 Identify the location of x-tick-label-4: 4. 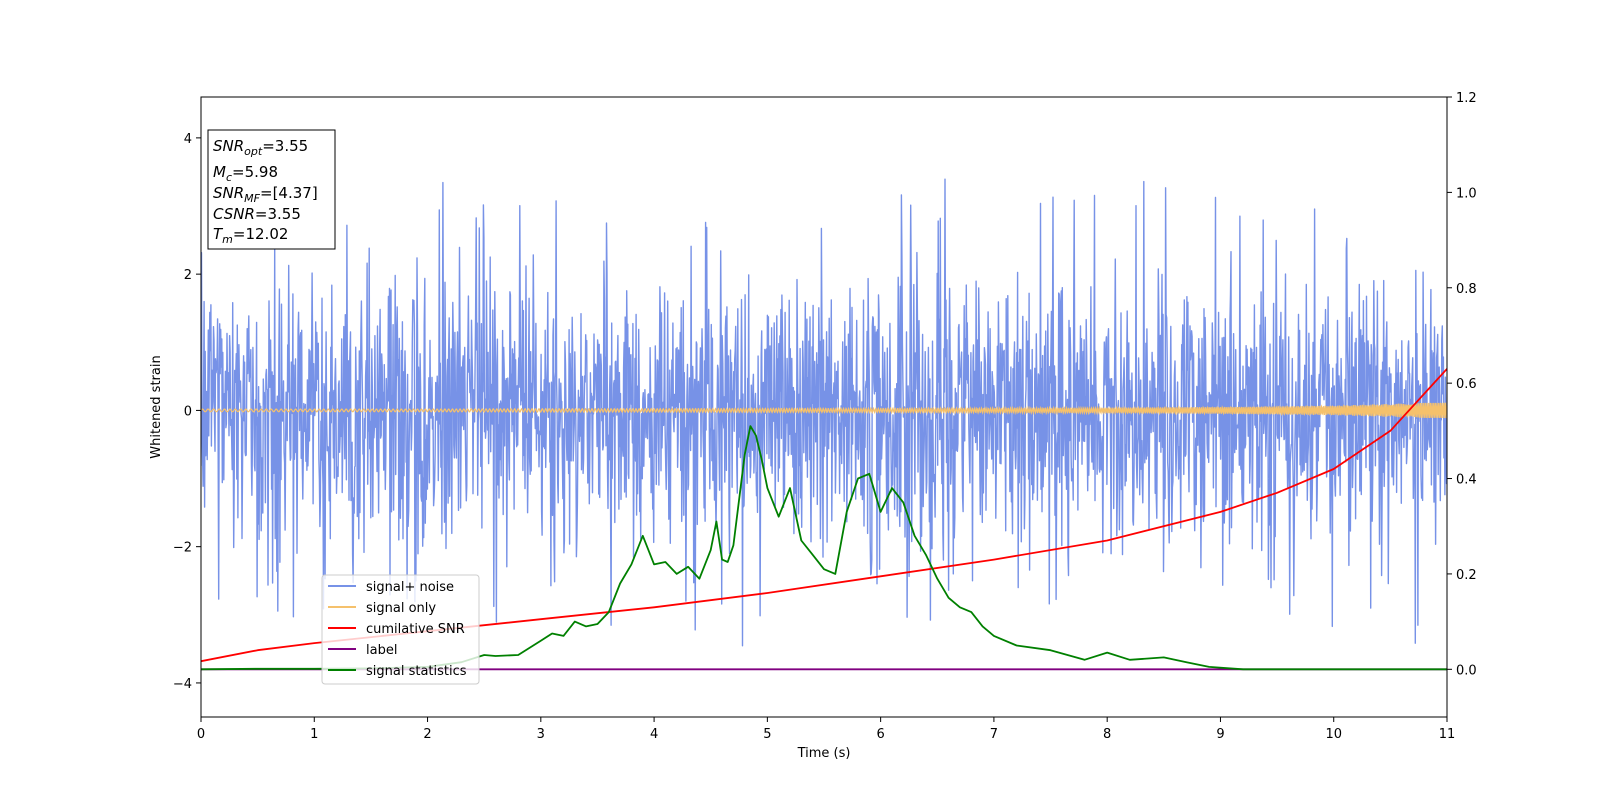
(654, 734).